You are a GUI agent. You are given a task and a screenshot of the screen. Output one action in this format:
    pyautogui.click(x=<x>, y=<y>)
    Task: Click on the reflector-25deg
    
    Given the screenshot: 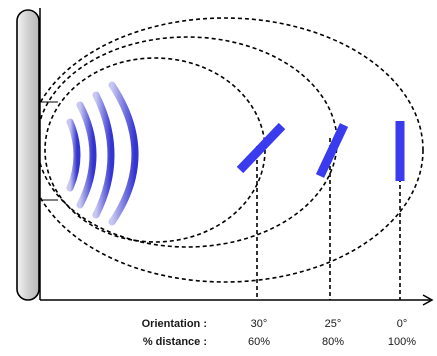 What is the action you would take?
    pyautogui.click(x=332, y=150)
    